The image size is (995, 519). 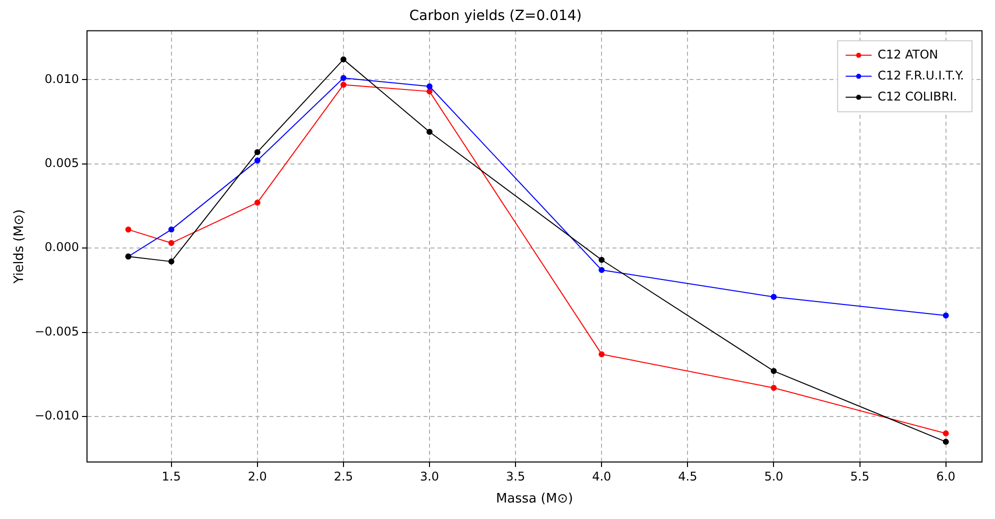 What do you see at coordinates (344, 476) in the screenshot?
I see `x-tick-label: 2.5` at bounding box center [344, 476].